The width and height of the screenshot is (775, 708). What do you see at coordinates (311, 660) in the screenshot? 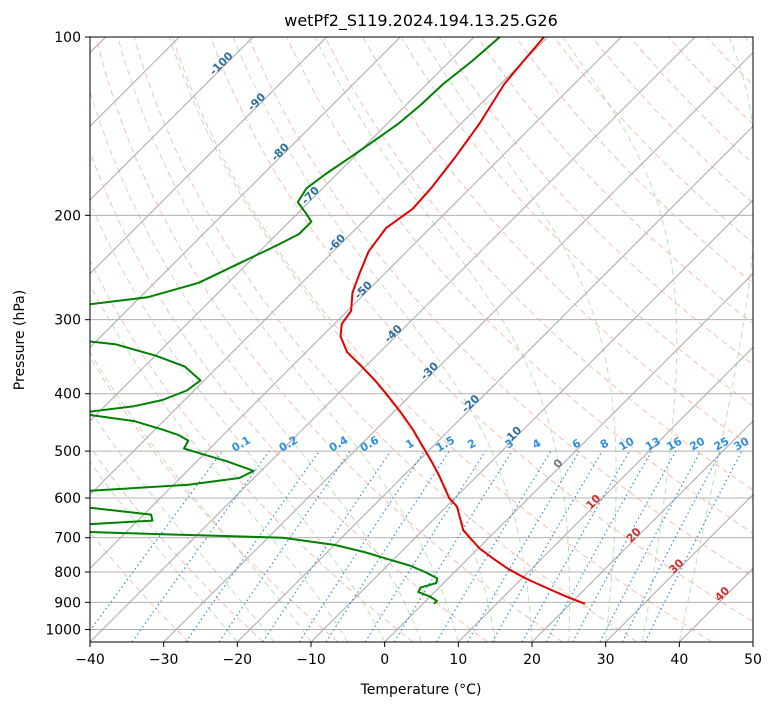
I see `x-tick-label: −10` at bounding box center [311, 660].